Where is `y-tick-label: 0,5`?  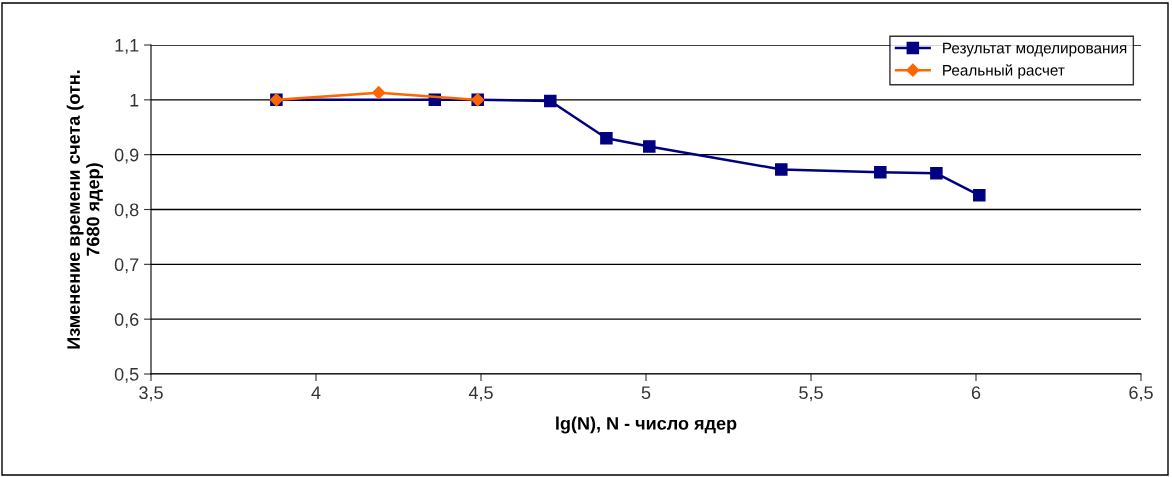
y-tick-label: 0,5 is located at coordinates (126, 375).